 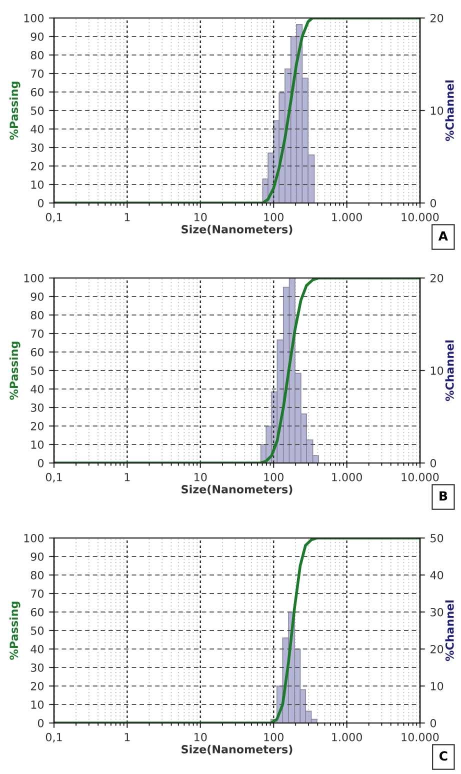 What do you see at coordinates (443, 235) in the screenshot?
I see `text: A` at bounding box center [443, 235].